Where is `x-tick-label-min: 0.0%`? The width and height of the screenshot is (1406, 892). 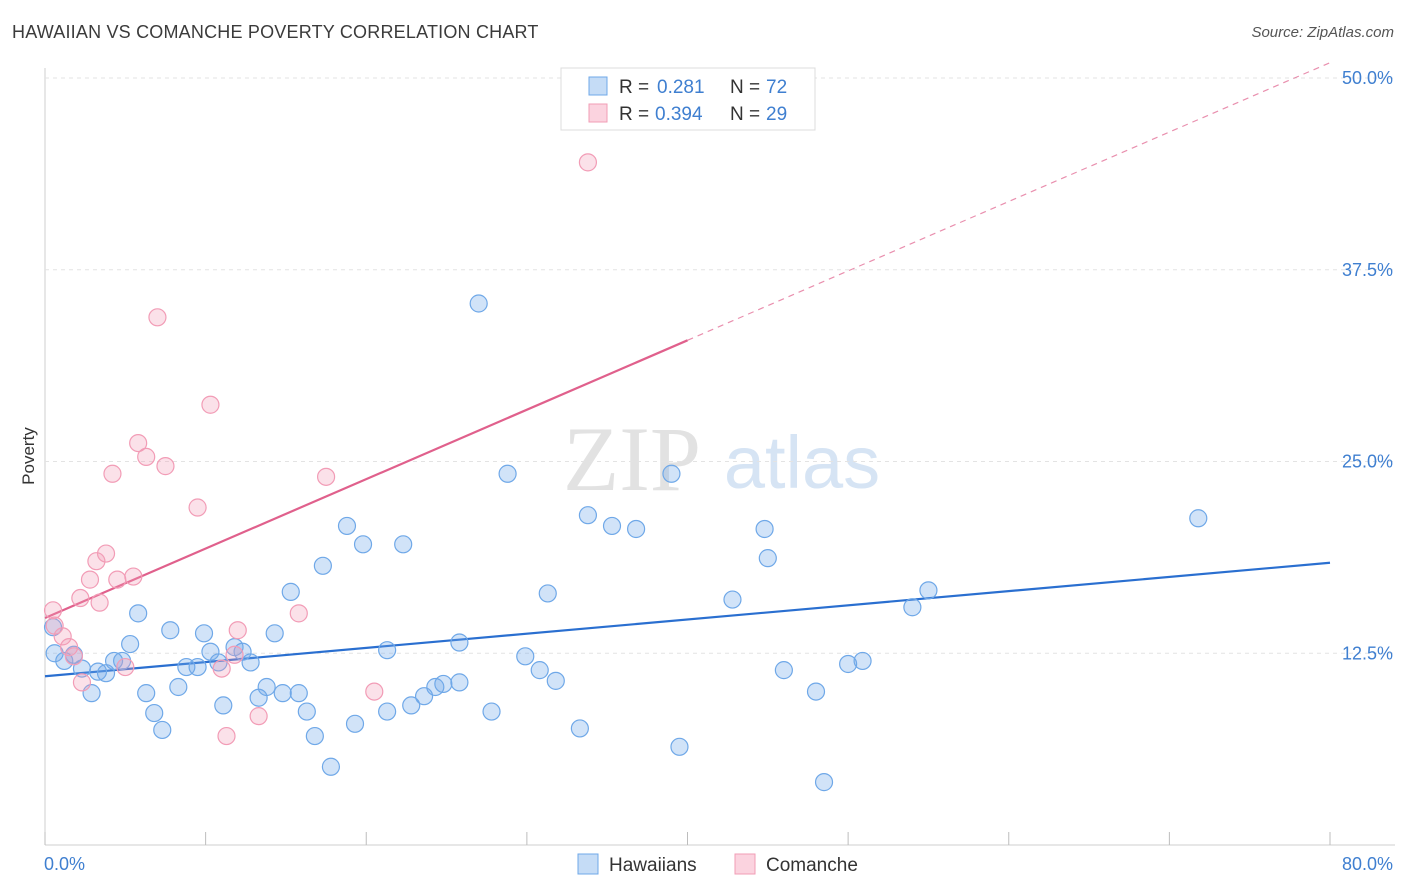 x-tick-label-min: 0.0% is located at coordinates (64, 864).